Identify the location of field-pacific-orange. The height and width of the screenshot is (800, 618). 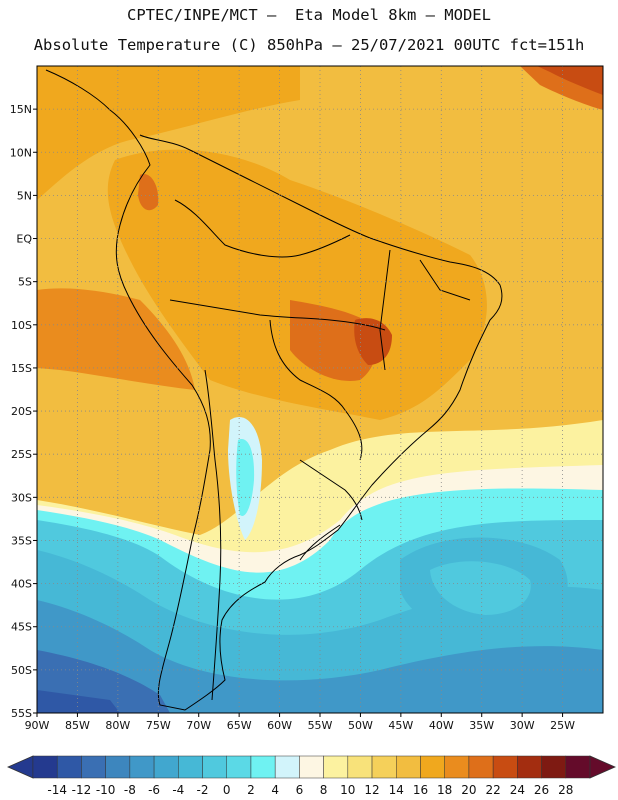
(116, 339).